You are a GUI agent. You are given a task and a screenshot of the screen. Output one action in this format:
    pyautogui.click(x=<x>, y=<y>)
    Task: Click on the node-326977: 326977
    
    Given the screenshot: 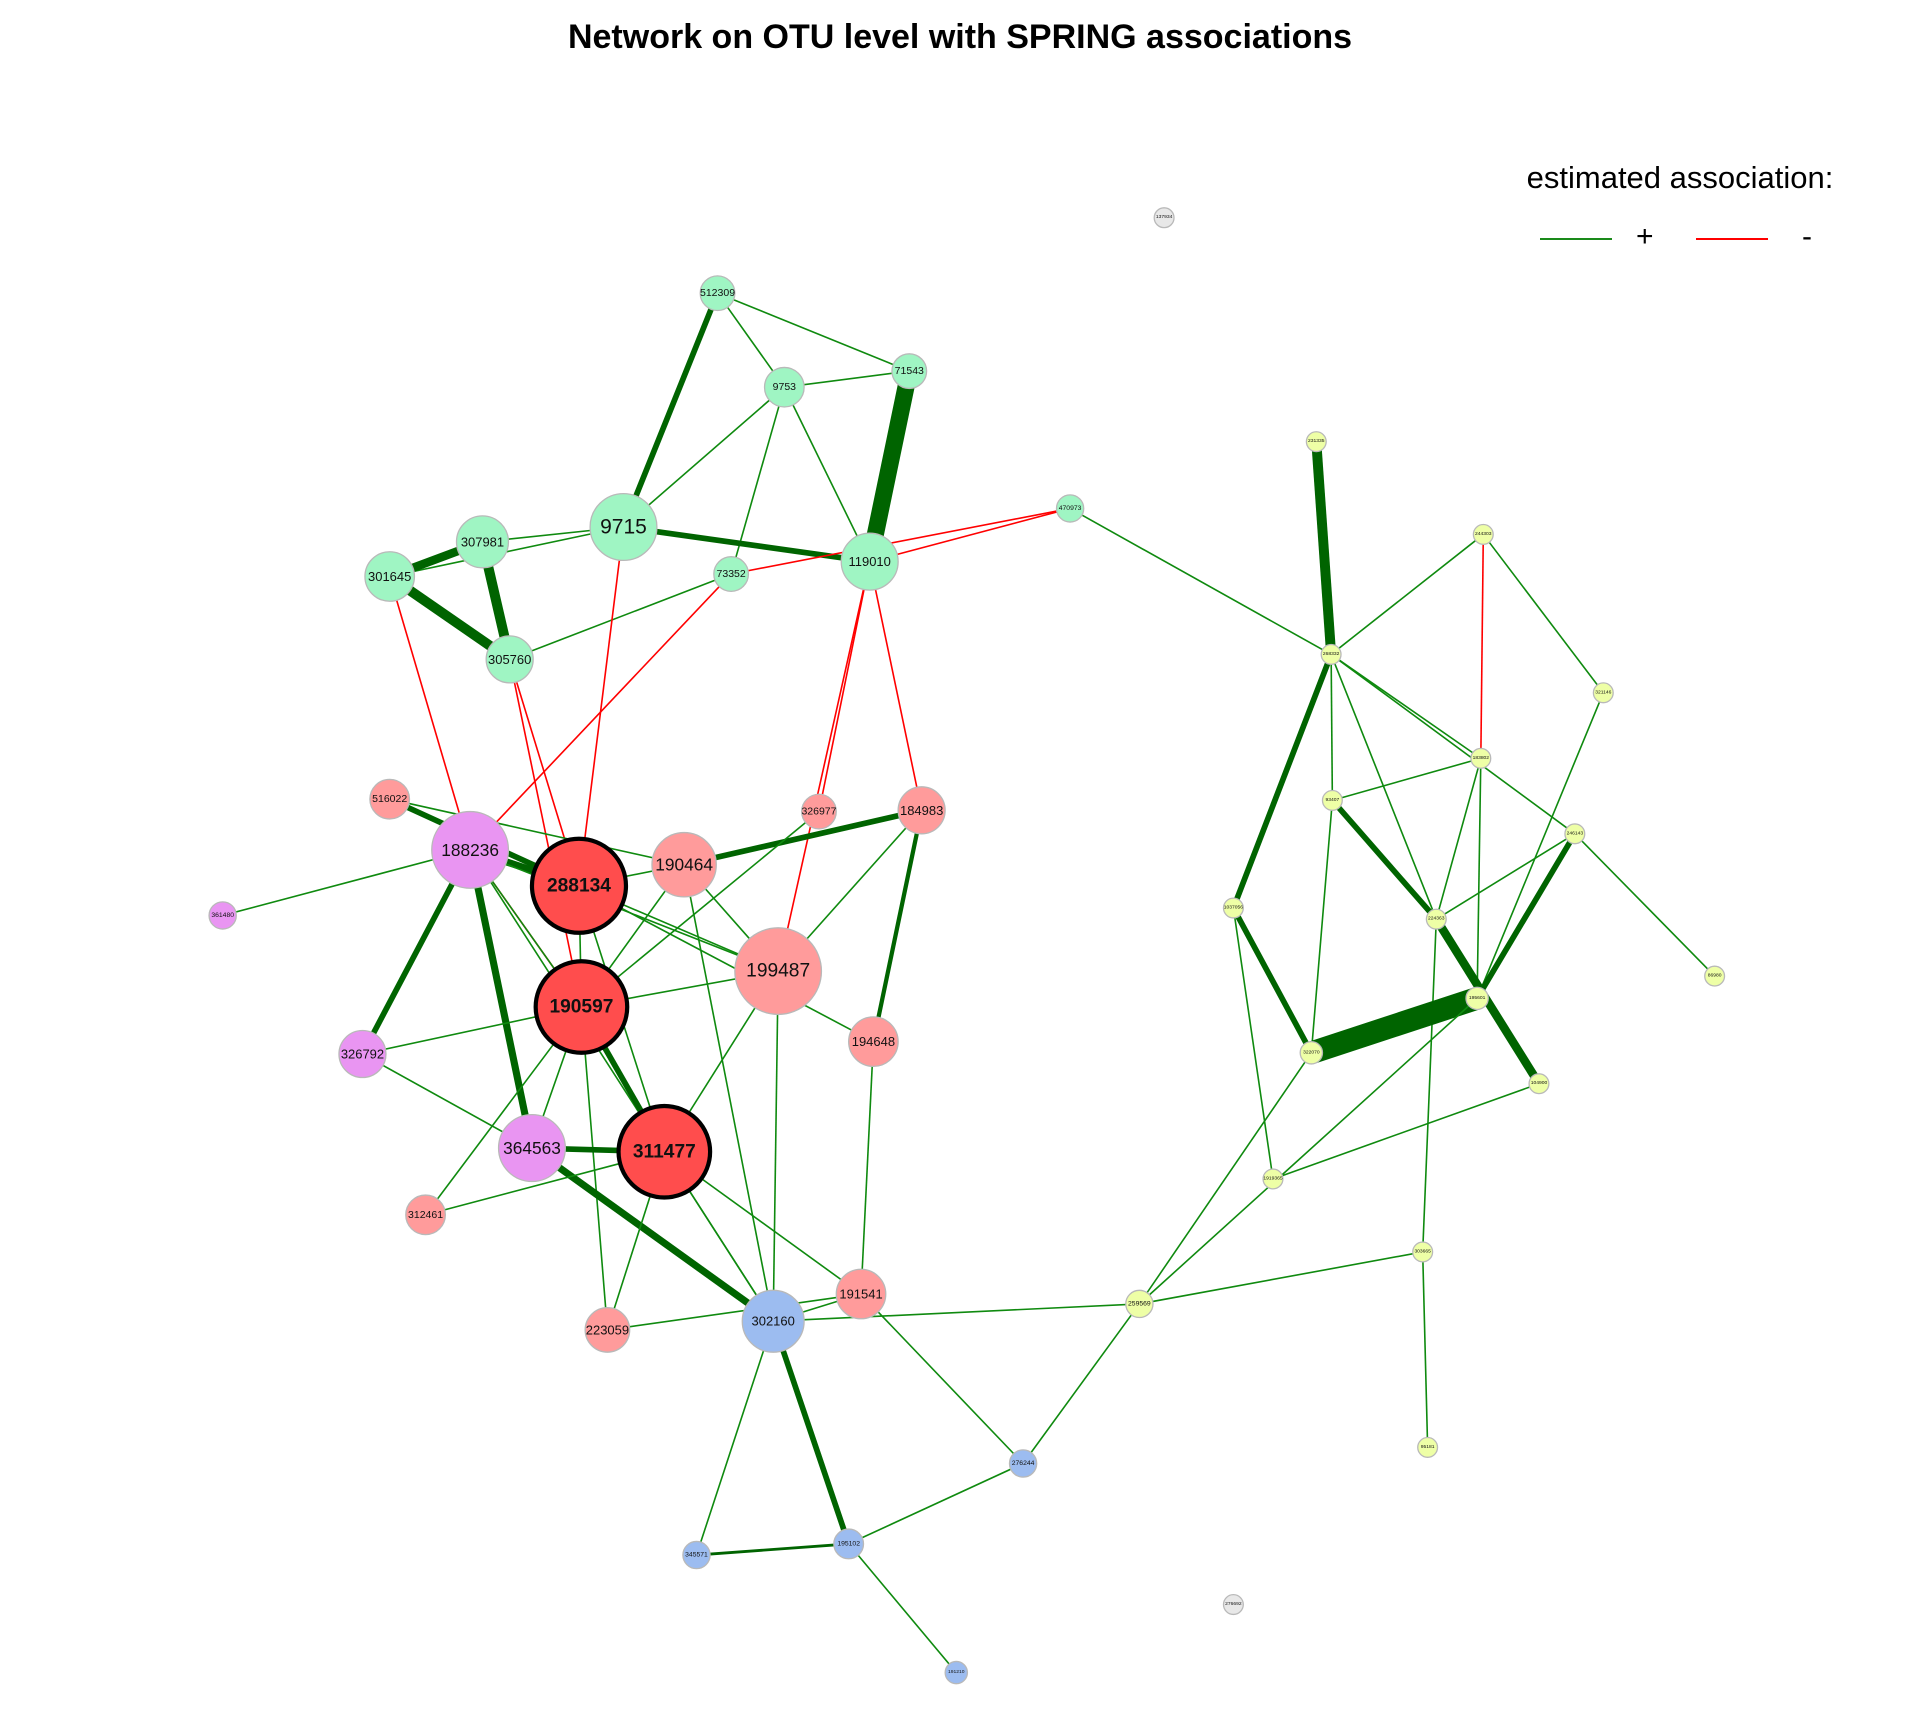 What is the action you would take?
    pyautogui.click(x=818, y=811)
    